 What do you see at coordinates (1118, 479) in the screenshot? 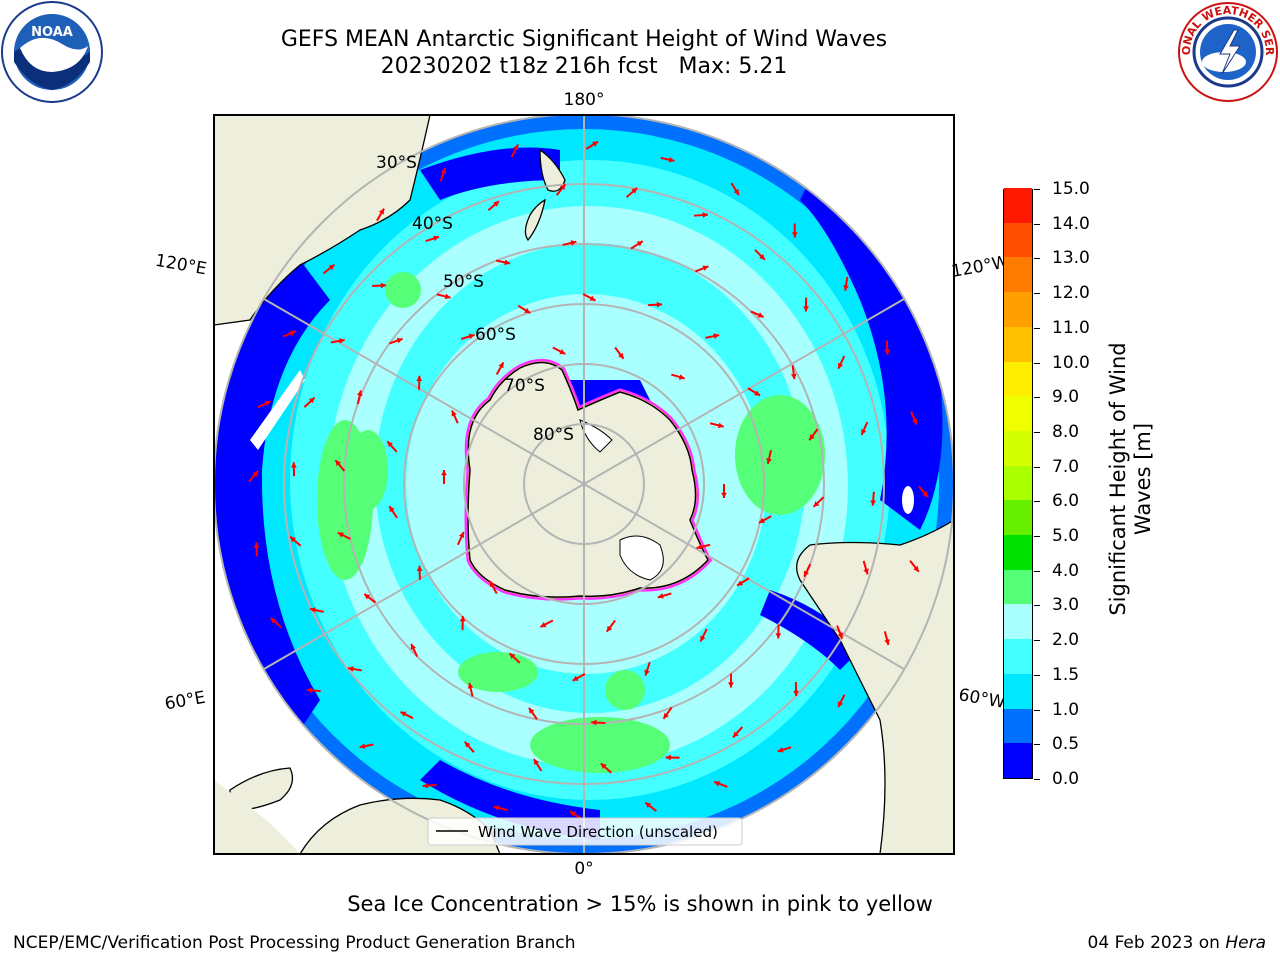
I see `colorbar-title-line-1: Significant Height of Wind` at bounding box center [1118, 479].